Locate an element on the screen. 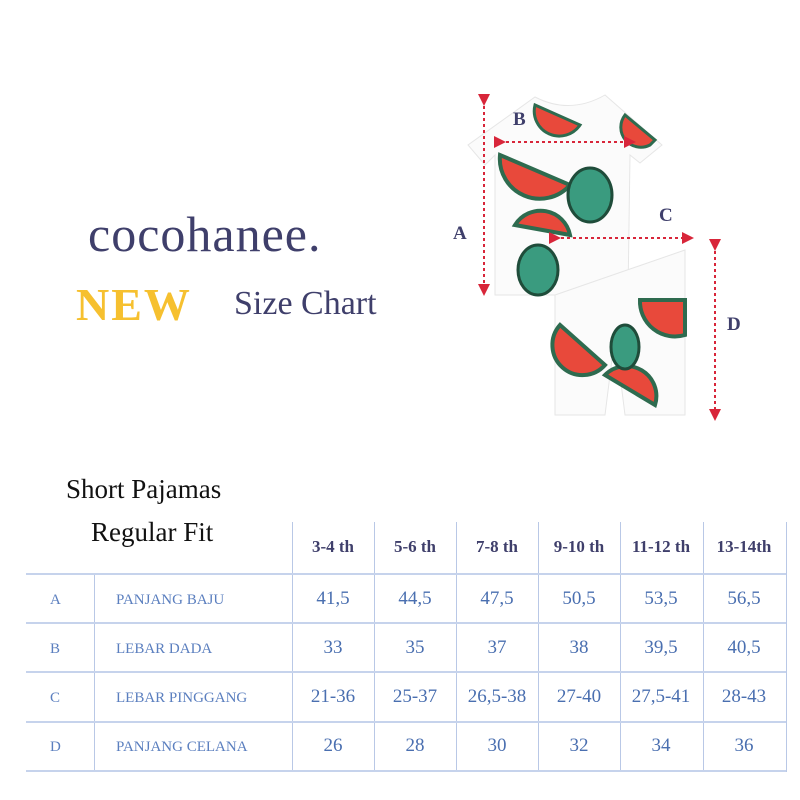 This screenshot has width=800, height=800. table-cell: 27-40 is located at coordinates (579, 696).